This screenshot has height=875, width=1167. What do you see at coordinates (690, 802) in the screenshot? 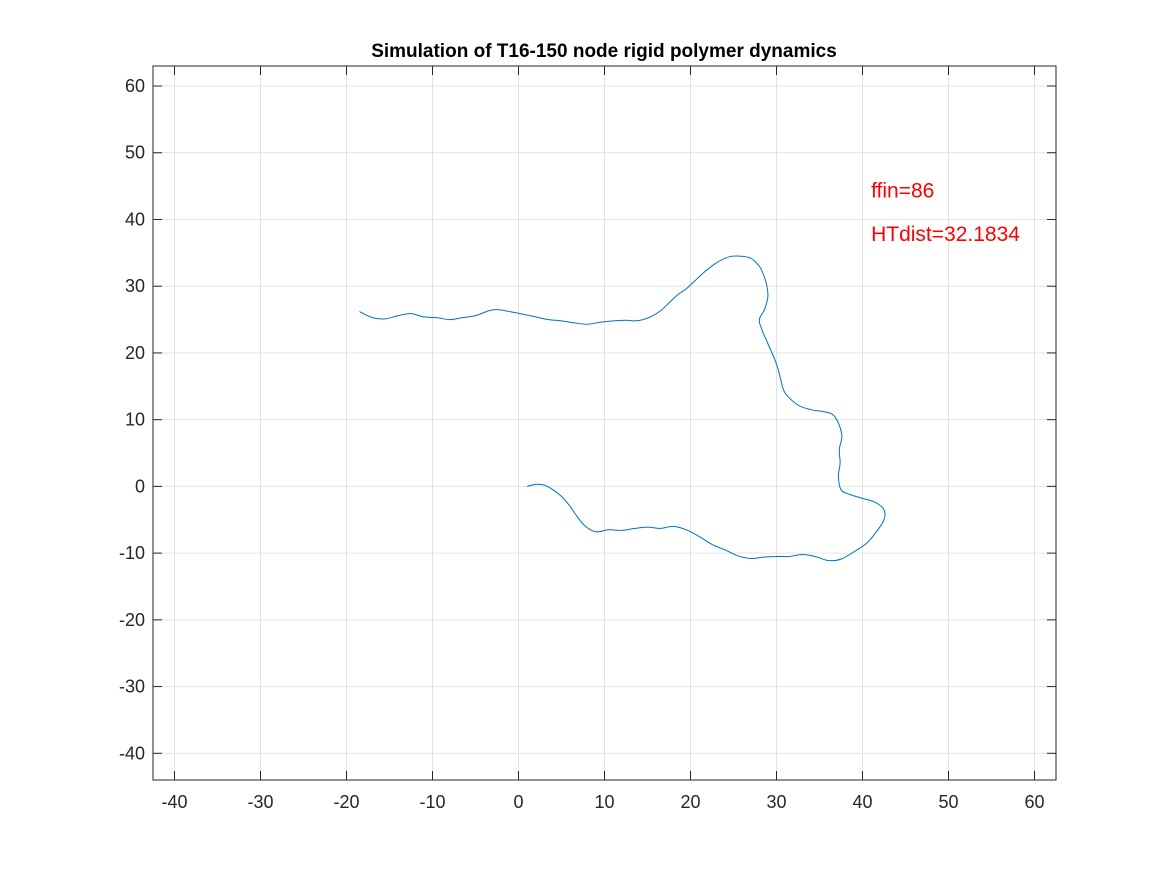
I see `x-tick-label: 20` at bounding box center [690, 802].